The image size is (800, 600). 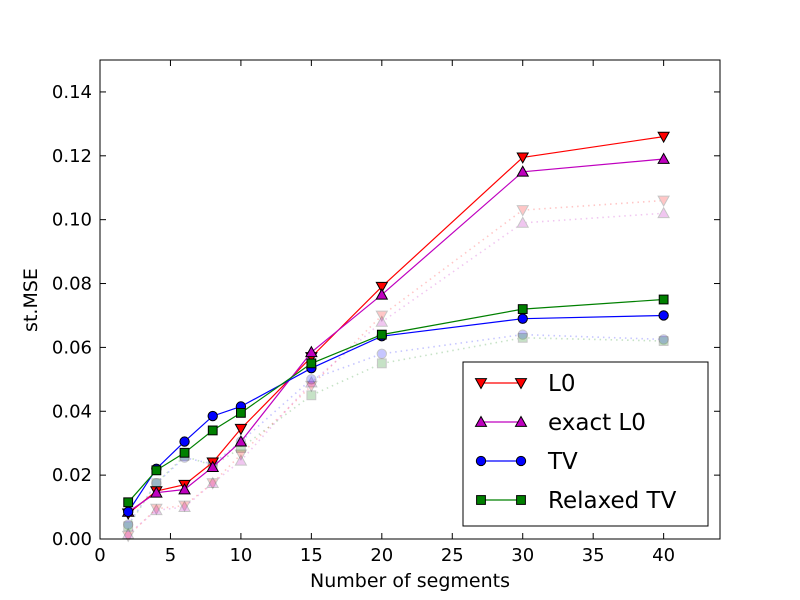 I want to click on x-tick-label: 10, so click(x=240, y=555).